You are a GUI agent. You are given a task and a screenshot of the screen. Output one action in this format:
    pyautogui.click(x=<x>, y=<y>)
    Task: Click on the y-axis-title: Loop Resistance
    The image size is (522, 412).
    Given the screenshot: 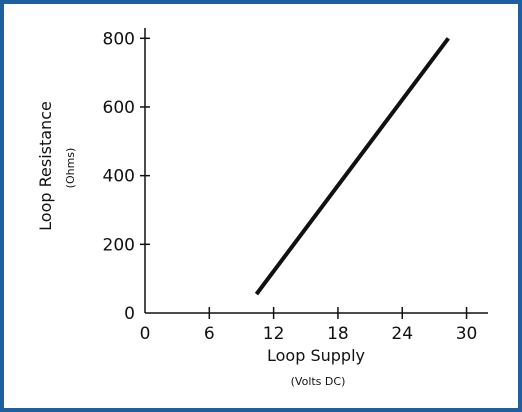 What is the action you would take?
    pyautogui.click(x=45, y=166)
    